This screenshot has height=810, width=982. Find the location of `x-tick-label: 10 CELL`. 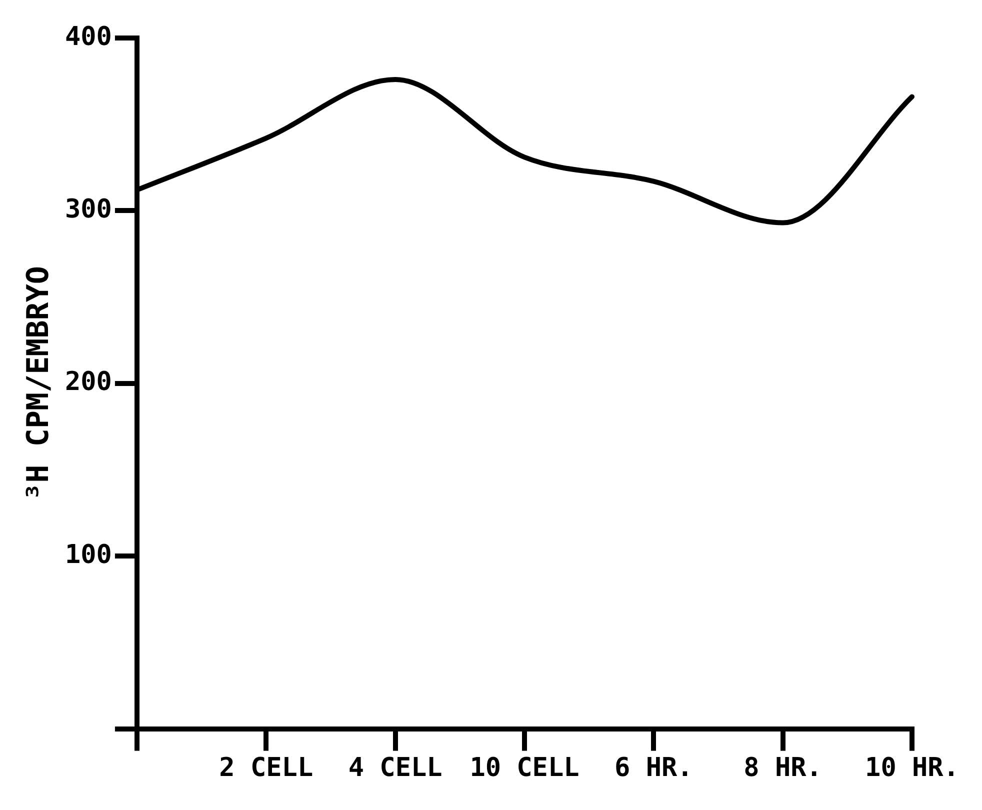

x-tick-label: 10 CELL is located at coordinates (525, 768).